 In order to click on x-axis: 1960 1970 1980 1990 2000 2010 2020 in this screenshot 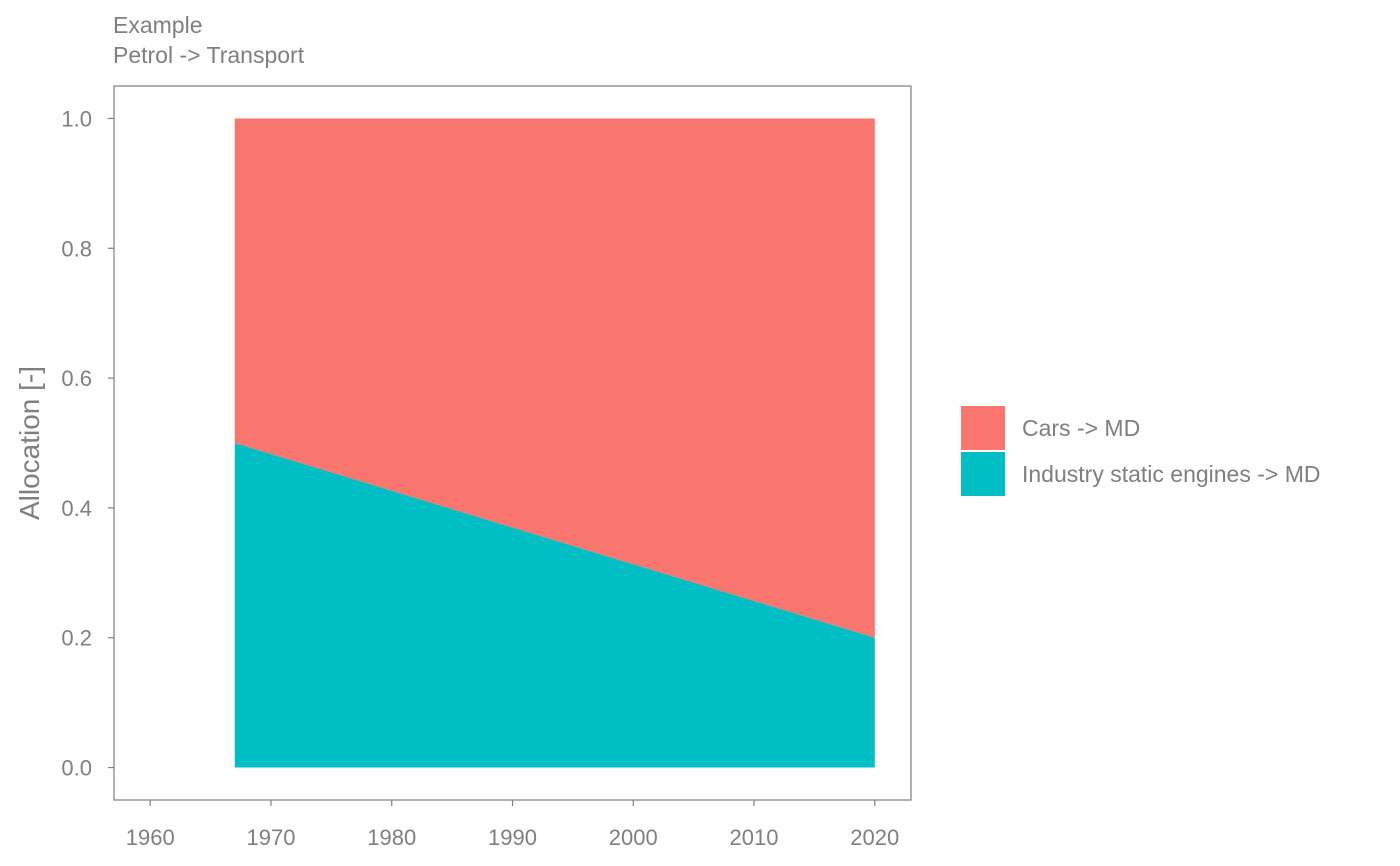, I will do `click(512, 825)`.